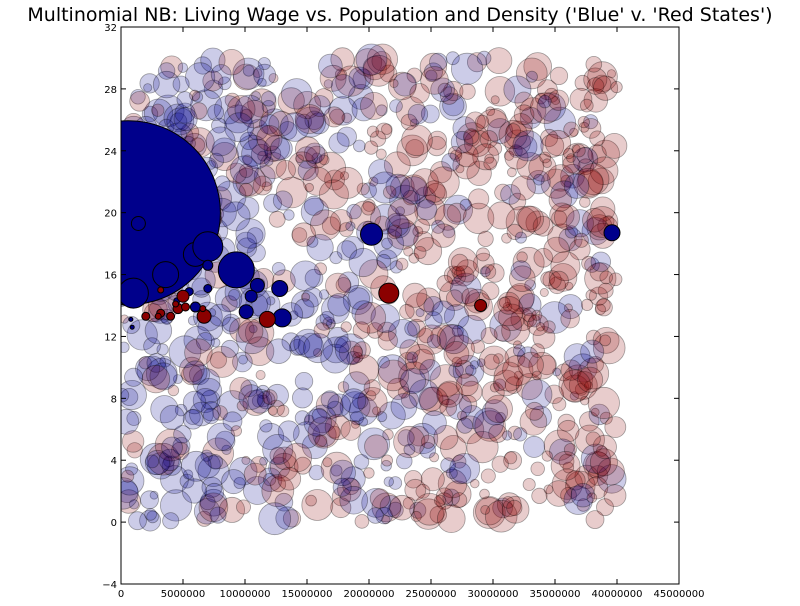 Image resolution: width=800 pixels, height=606 pixels. What do you see at coordinates (109, 585) in the screenshot?
I see `y-tick-label: −4` at bounding box center [109, 585].